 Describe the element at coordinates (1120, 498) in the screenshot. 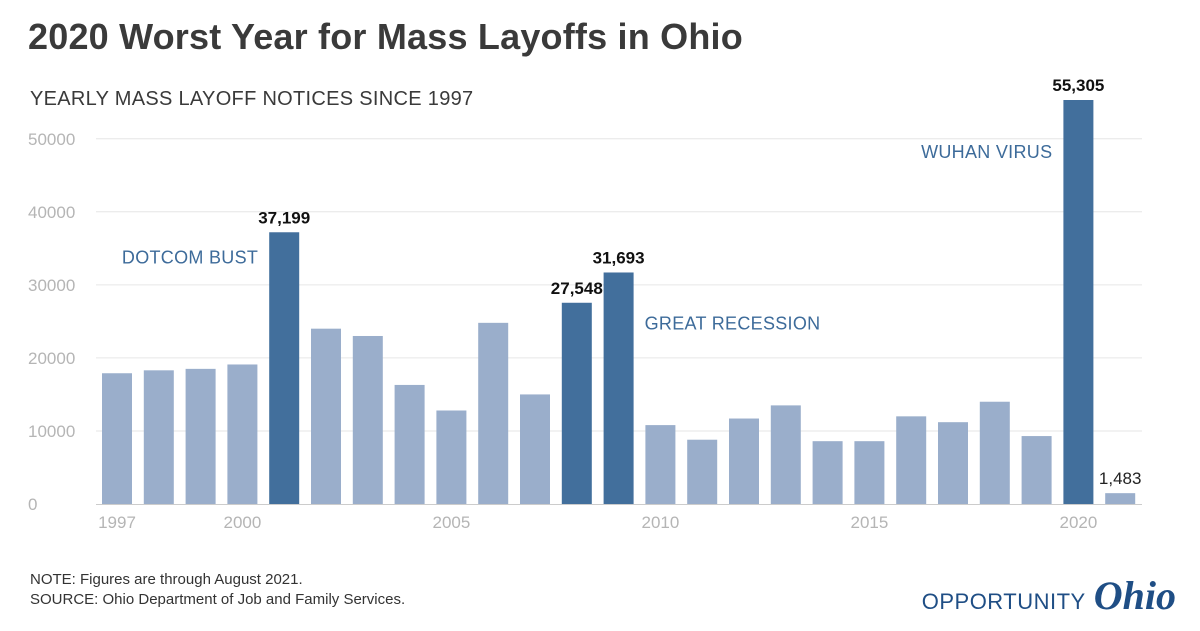

I see `bar-2021` at that location.